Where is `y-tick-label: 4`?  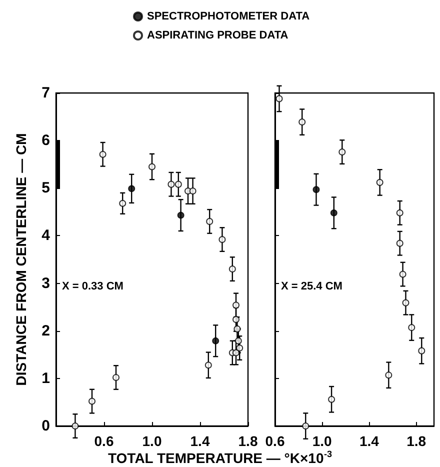 y-tick-label: 4 is located at coordinates (46, 235).